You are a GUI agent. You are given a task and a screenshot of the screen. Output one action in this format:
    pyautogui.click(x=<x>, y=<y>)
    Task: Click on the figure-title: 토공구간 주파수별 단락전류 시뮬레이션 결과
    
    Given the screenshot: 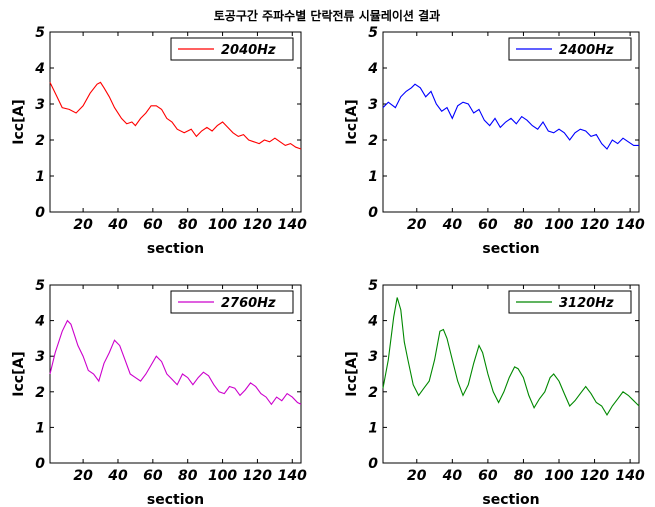 What is the action you would take?
    pyautogui.click(x=327, y=15)
    